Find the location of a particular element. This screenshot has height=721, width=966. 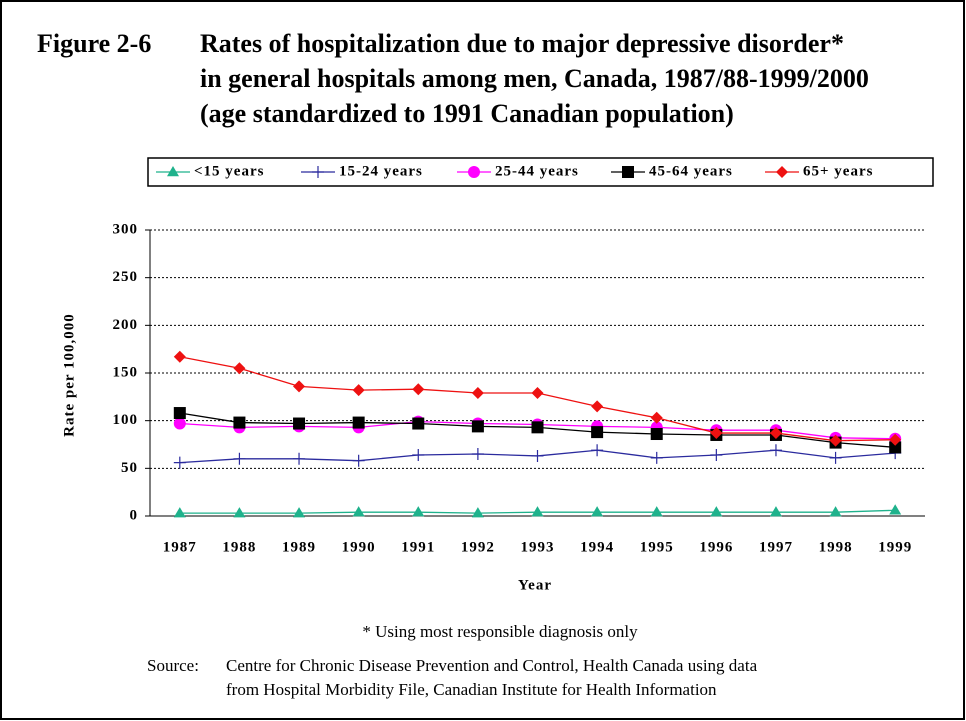

figure-label: Figure 2-6 is located at coordinates (94, 43).